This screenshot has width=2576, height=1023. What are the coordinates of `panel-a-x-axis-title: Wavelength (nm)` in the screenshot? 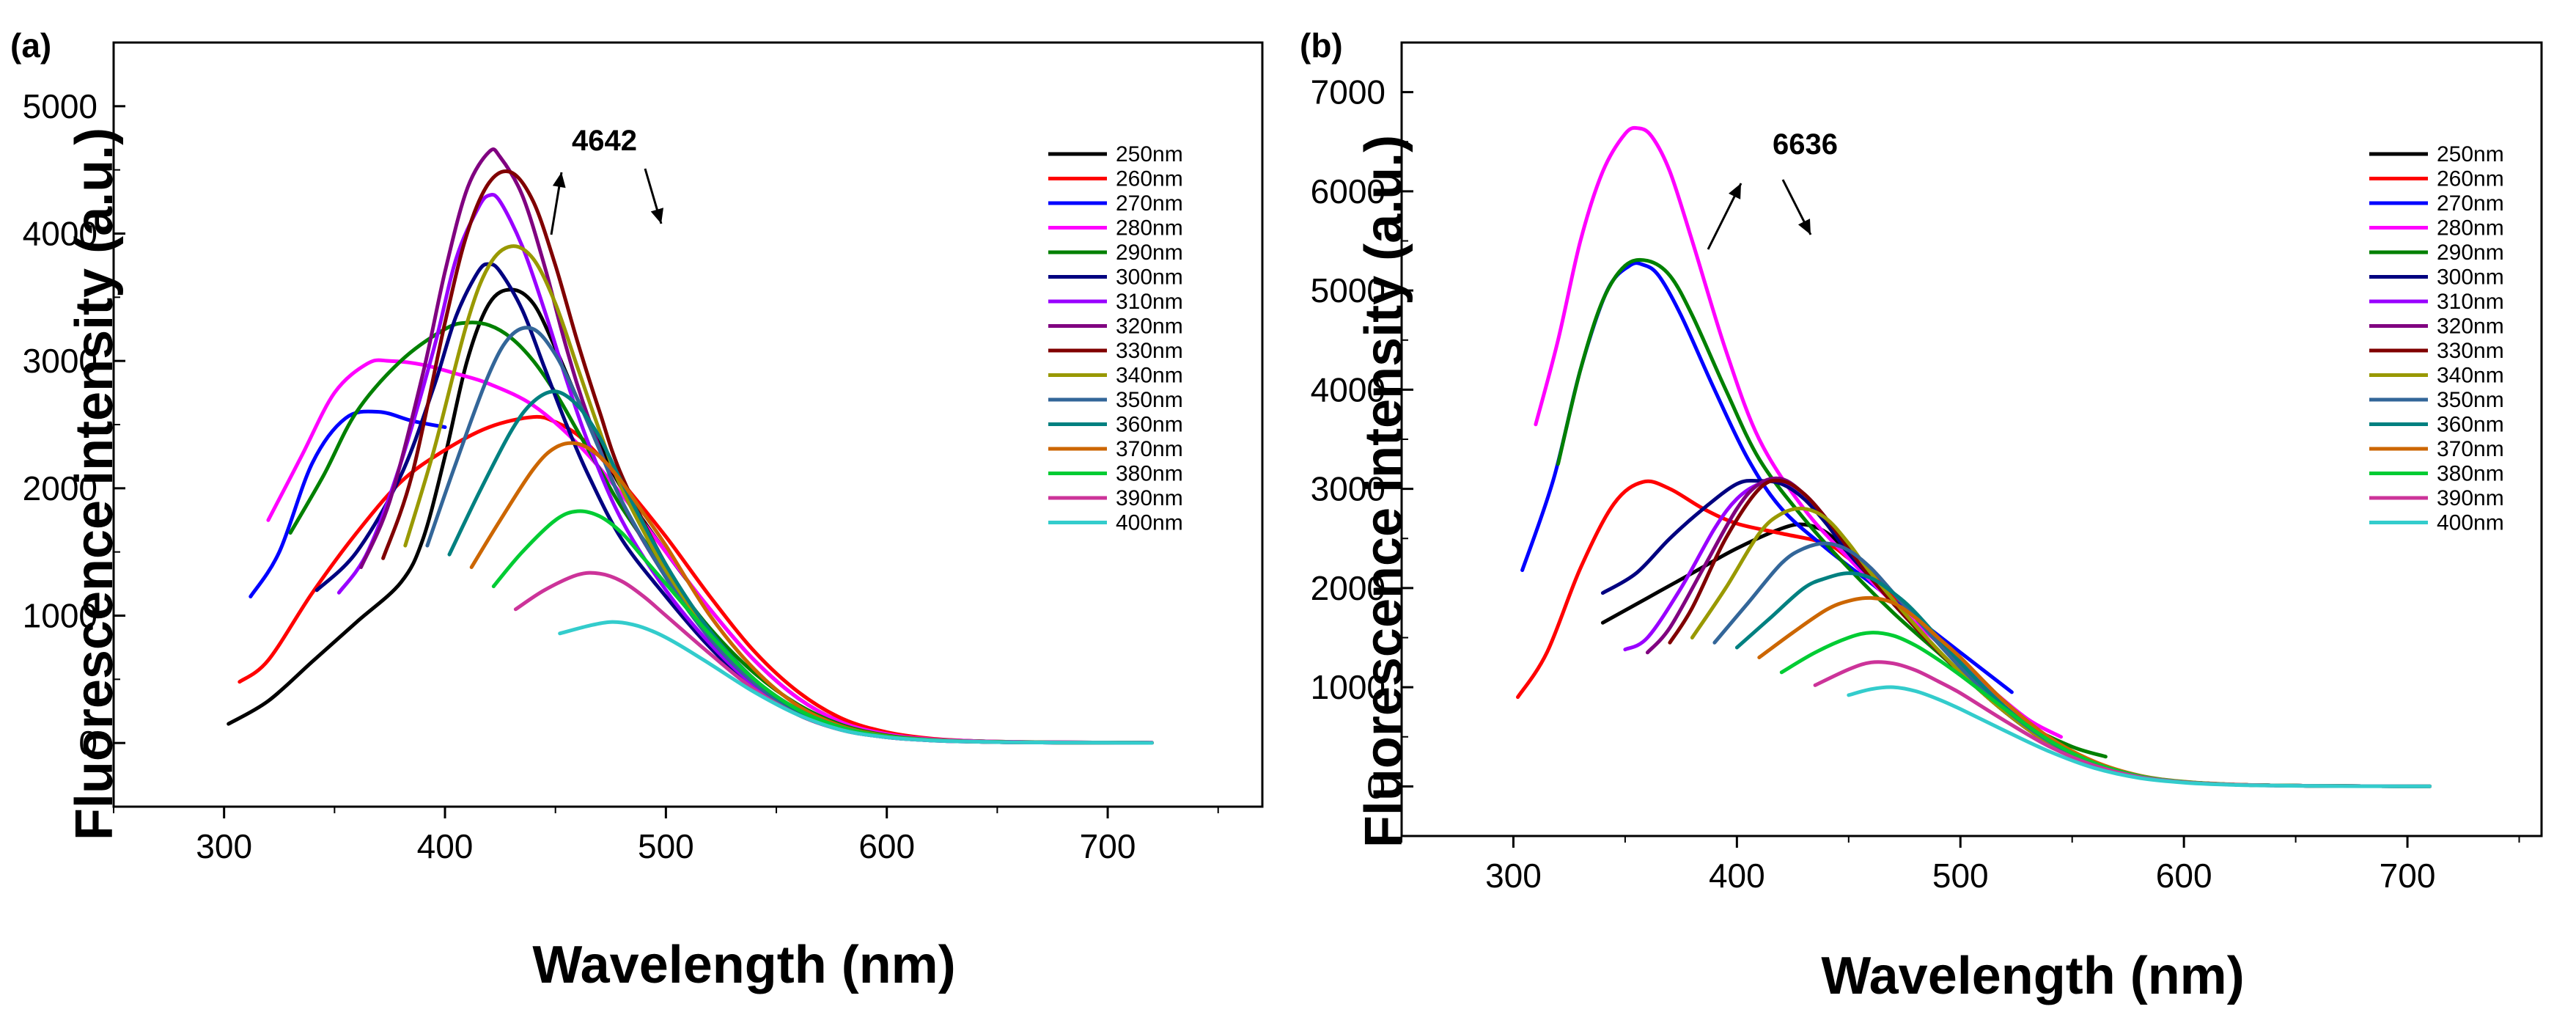 It's located at (743, 965).